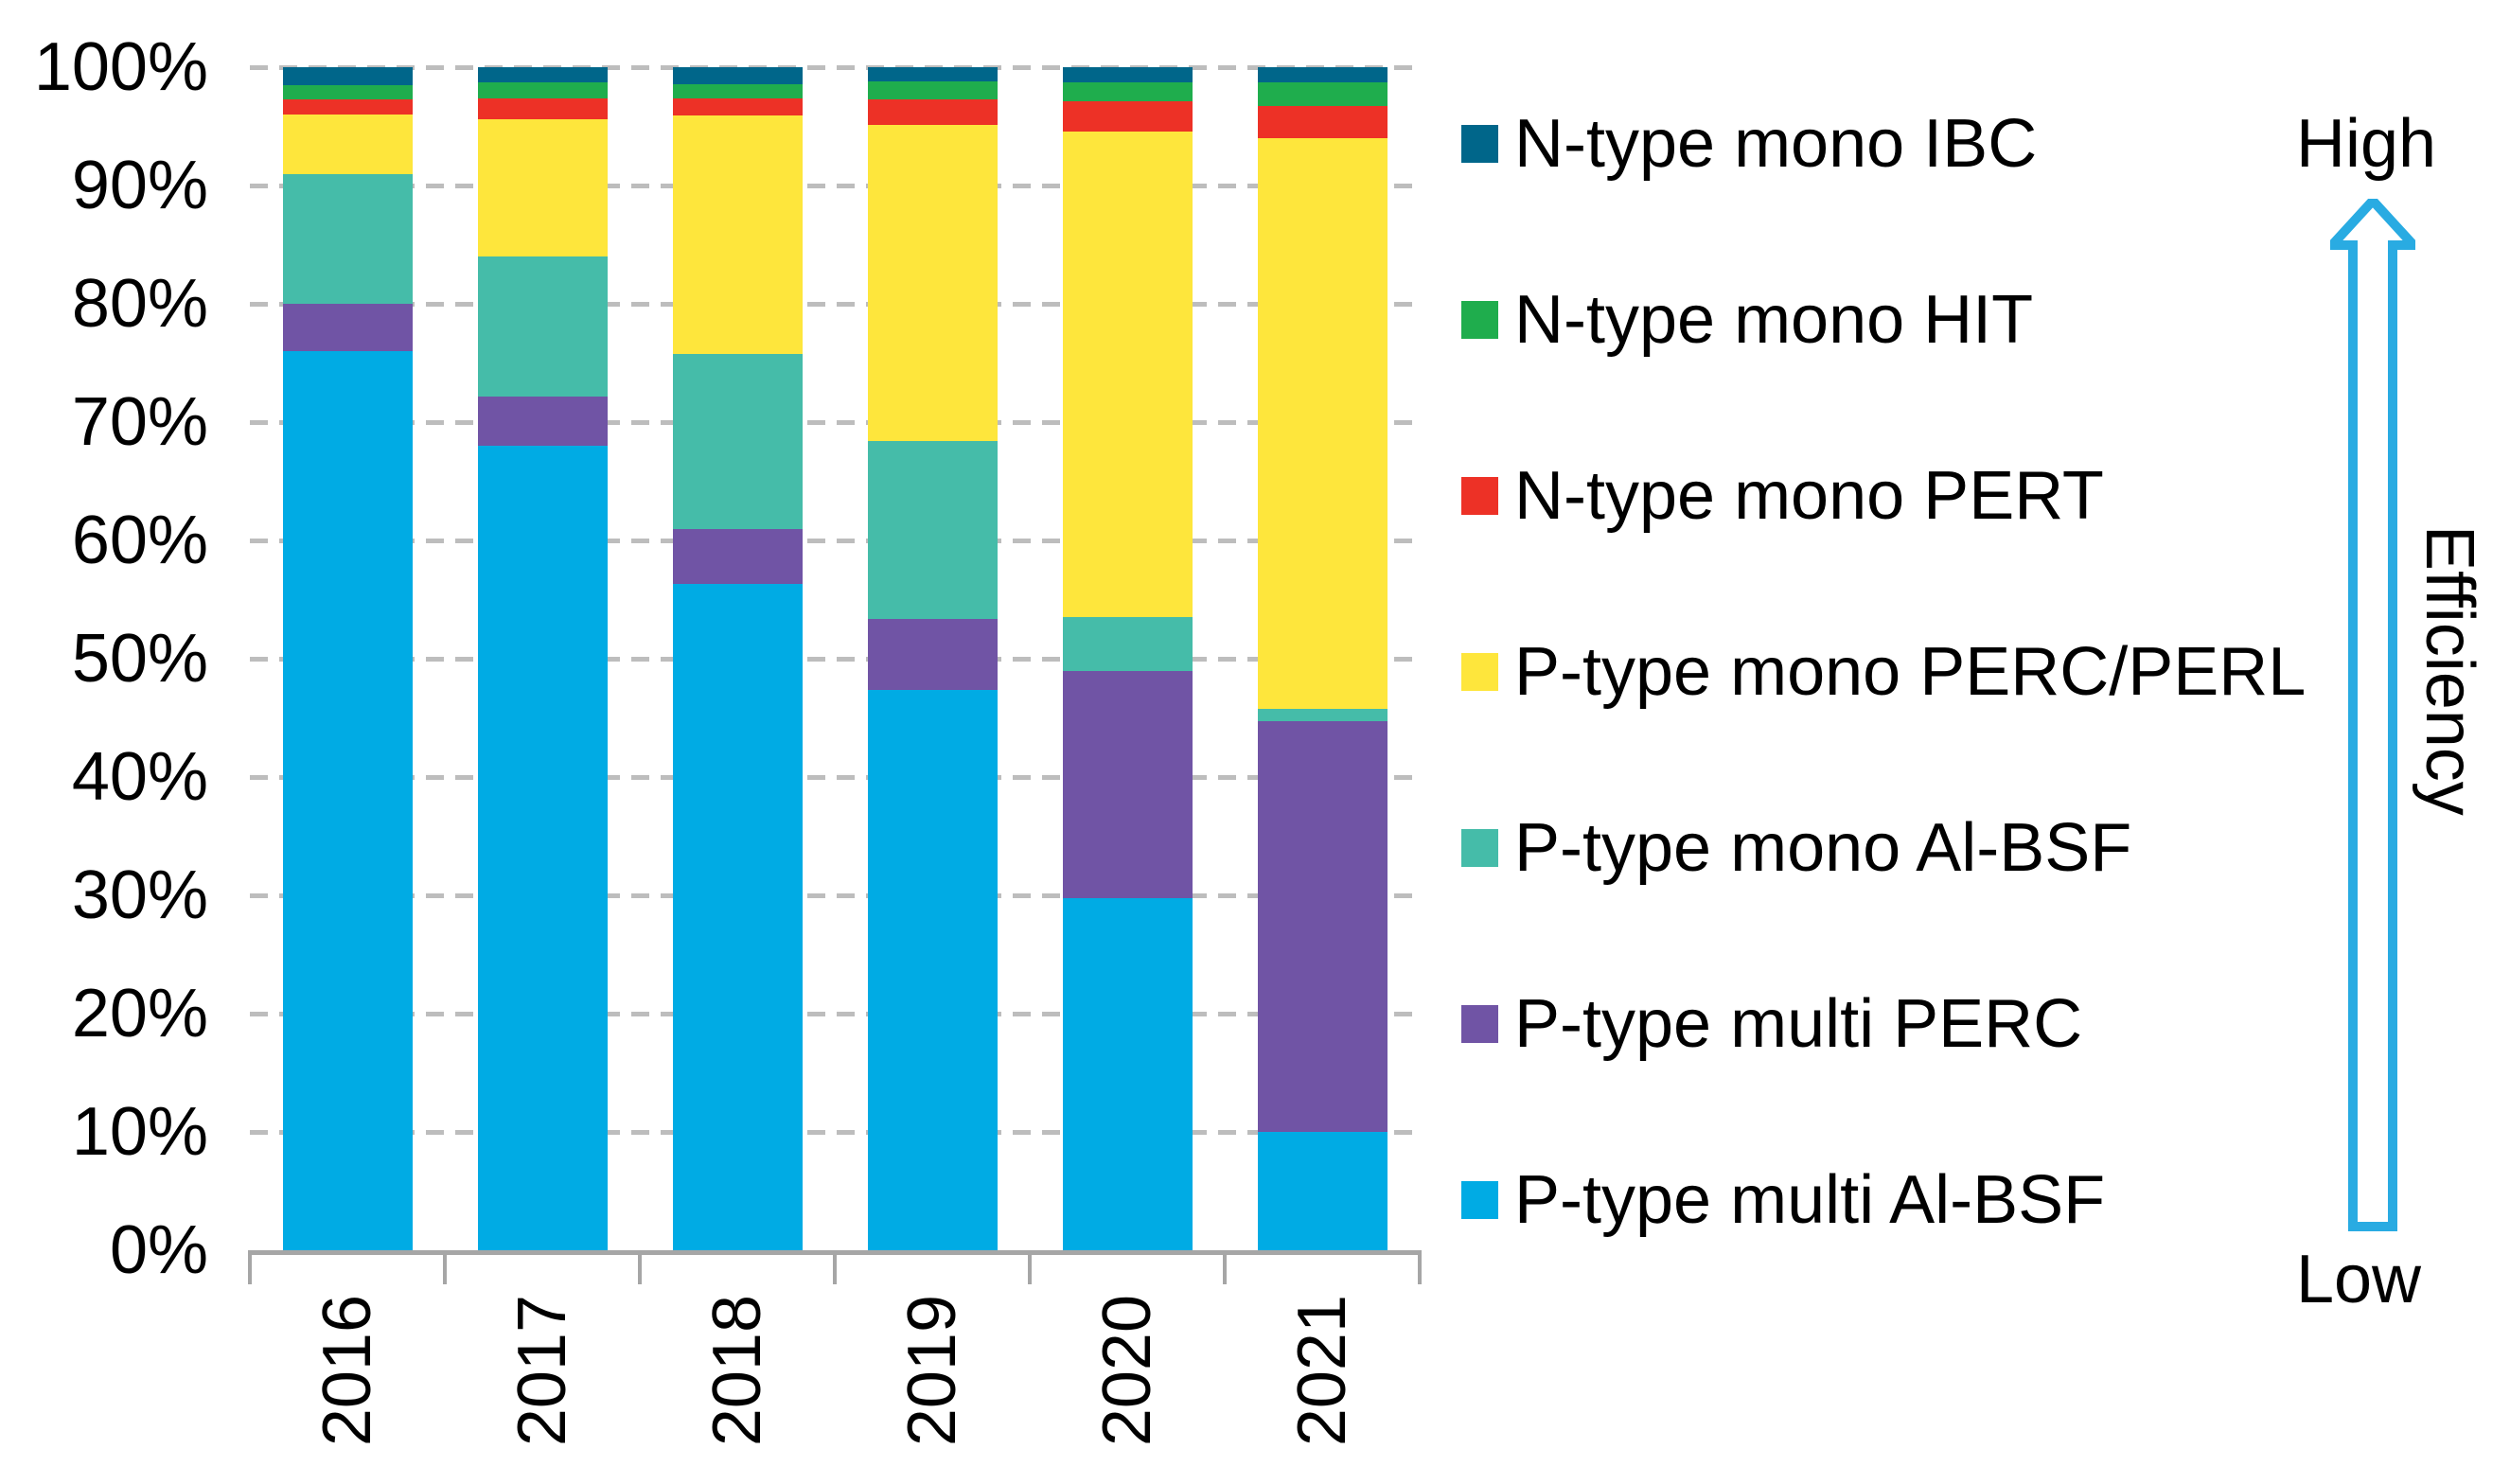 Image resolution: width=2510 pixels, height=1484 pixels. Describe the element at coordinates (835, 1132) in the screenshot. I see `gridline-10%` at that location.